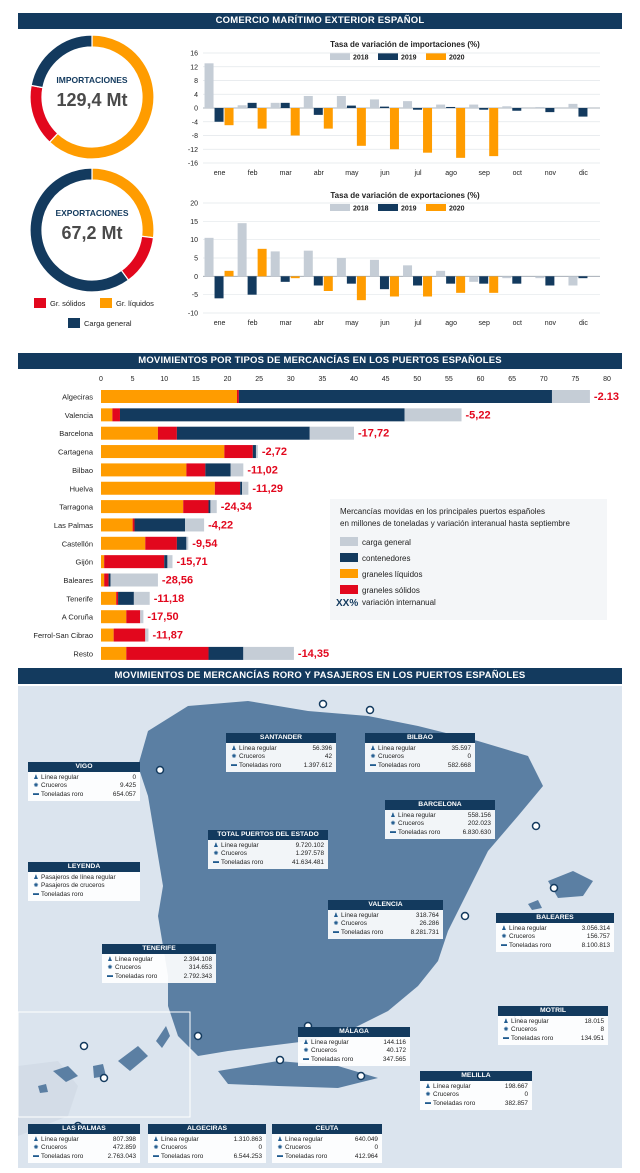 The image size is (640, 1173). What do you see at coordinates (267, 862) in the screenshot?
I see `port-row-toneladas: ▬ Toneladas roro 41.634.481` at bounding box center [267, 862].